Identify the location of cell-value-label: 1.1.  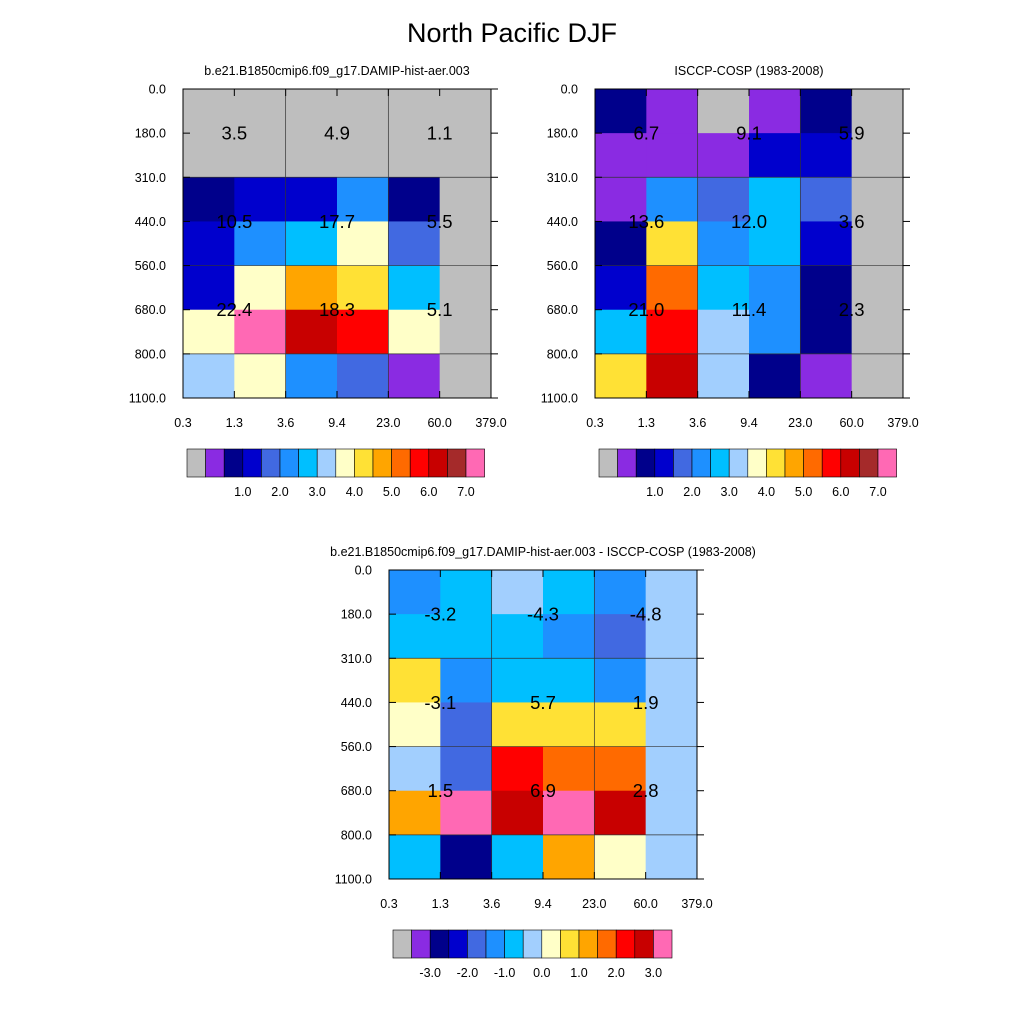
(440, 133).